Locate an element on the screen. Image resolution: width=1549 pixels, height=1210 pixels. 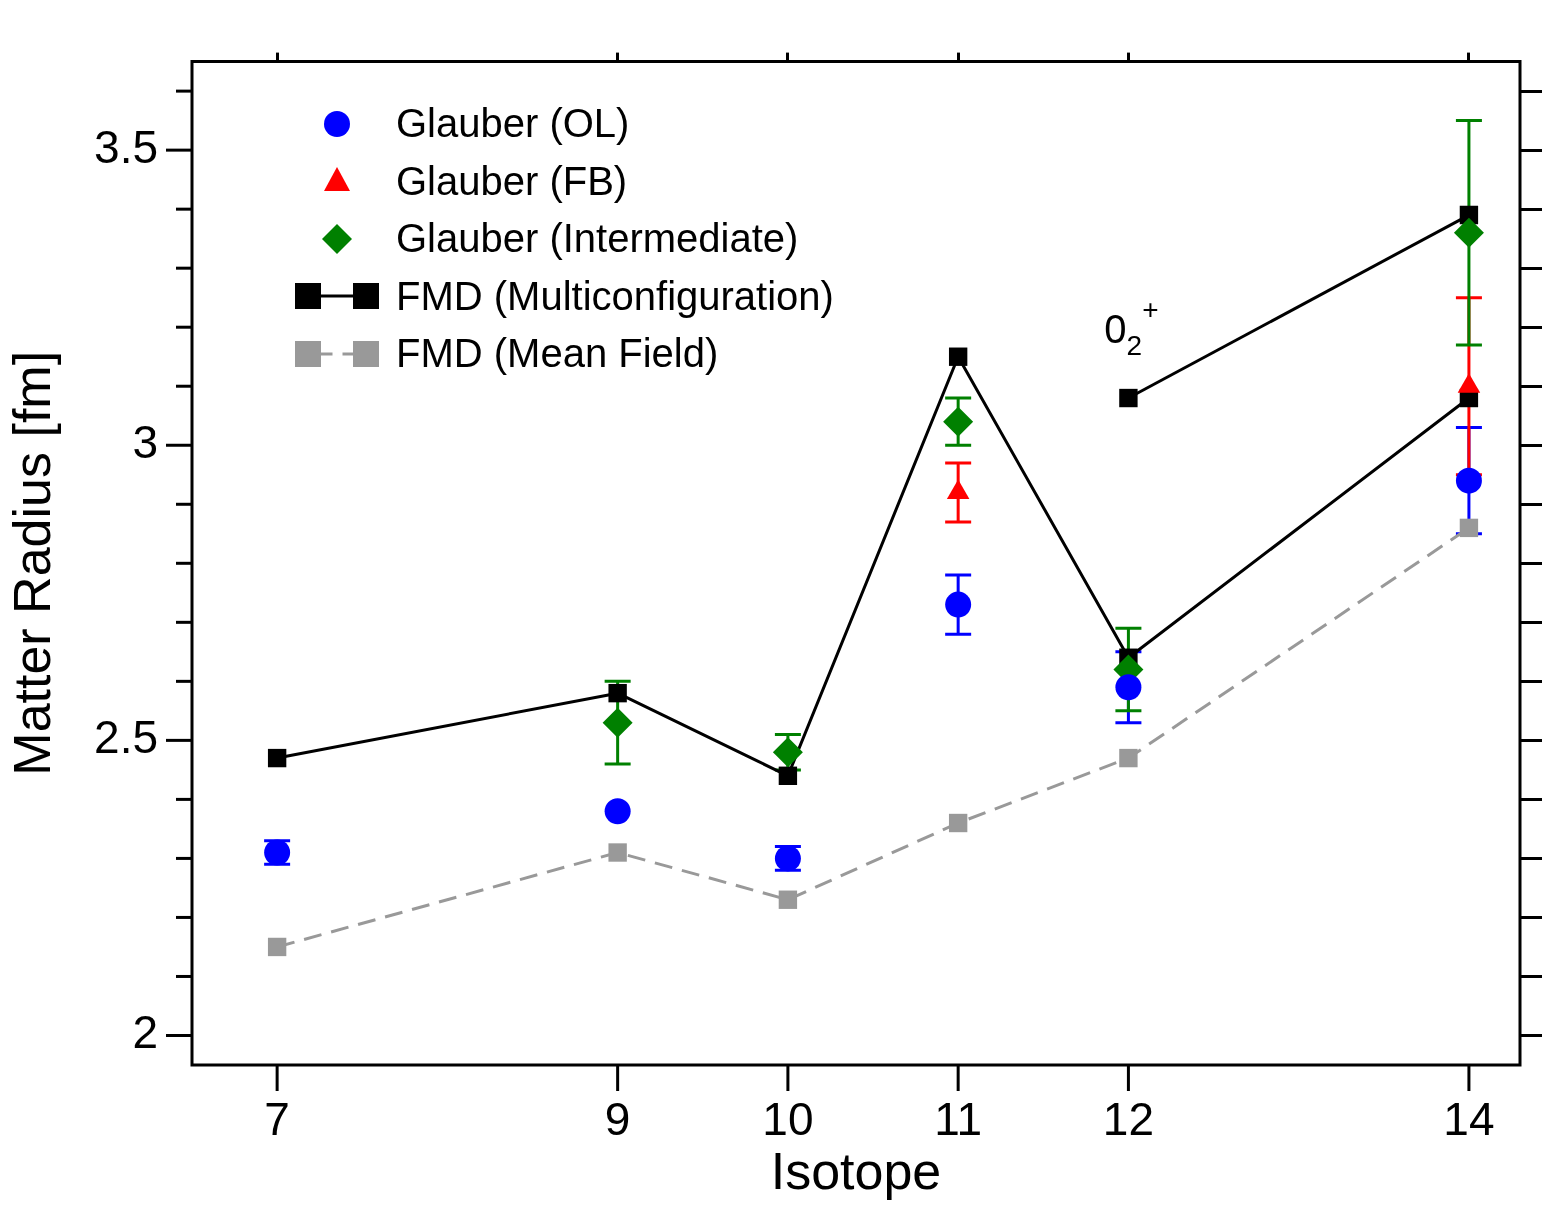
y-tick-label: 2.5 is located at coordinates (126, 737).